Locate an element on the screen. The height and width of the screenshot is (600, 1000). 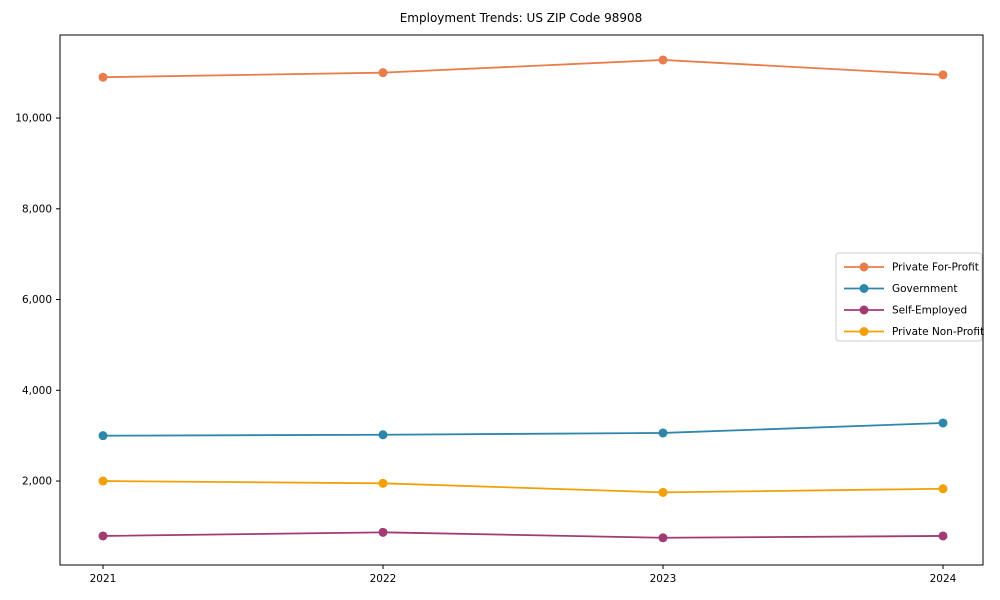
legend-label: Private Non-Profit is located at coordinates (938, 332).